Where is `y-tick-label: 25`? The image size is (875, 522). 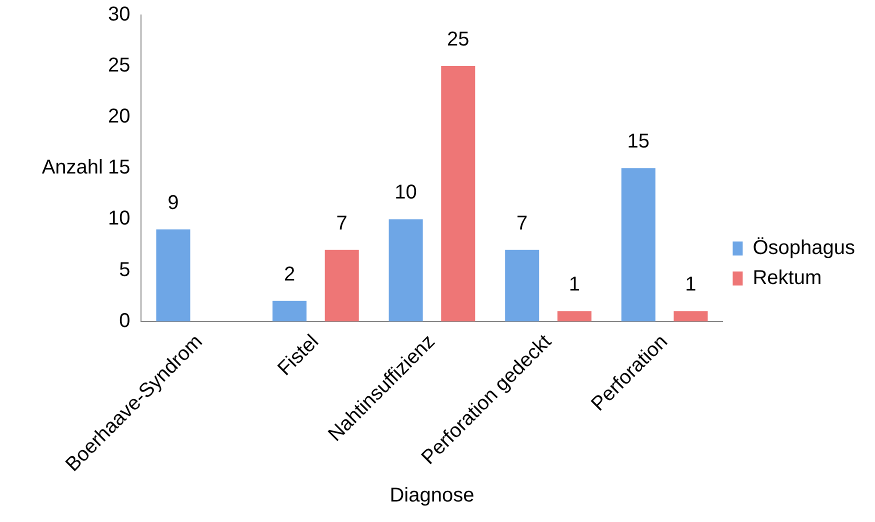 y-tick-label: 25 is located at coordinates (119, 65).